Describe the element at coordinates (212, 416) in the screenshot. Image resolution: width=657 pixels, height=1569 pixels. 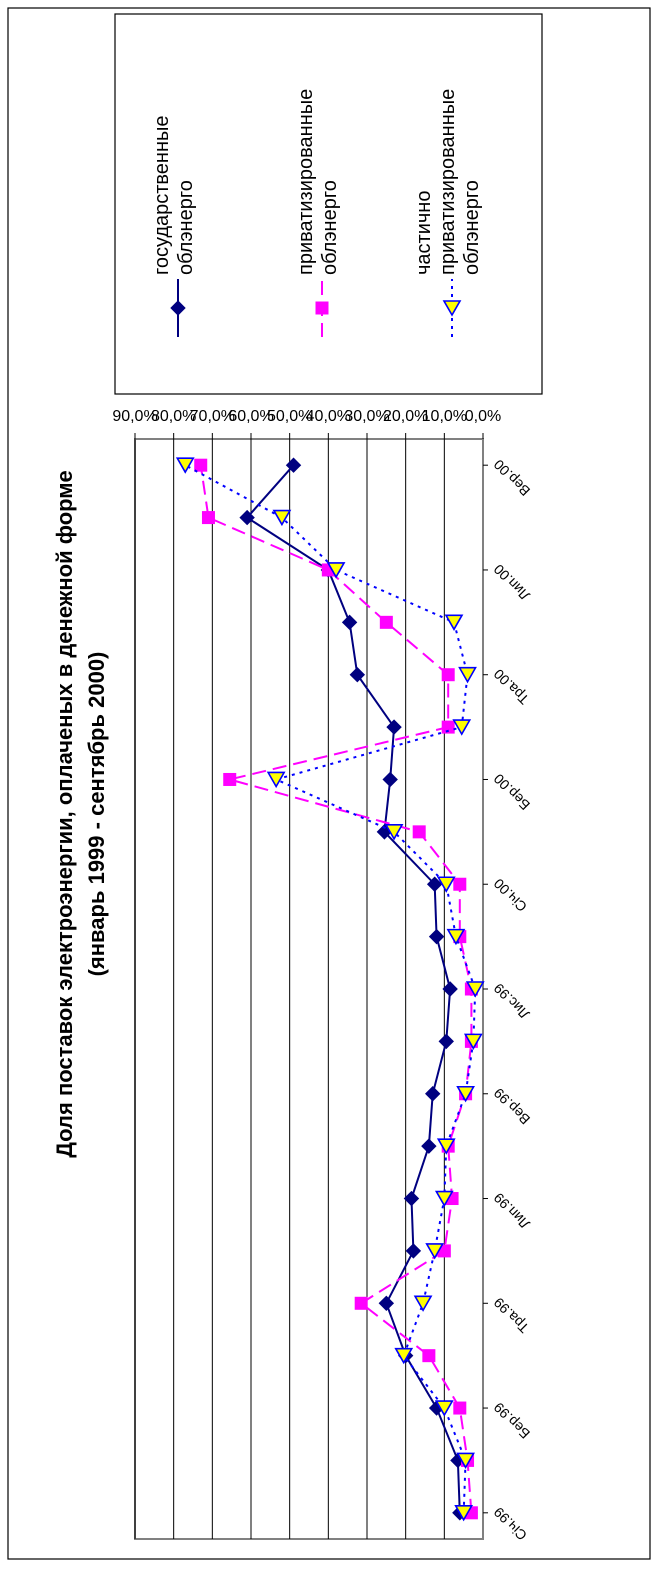
I see `y-tick-label: 70,0%` at that location.